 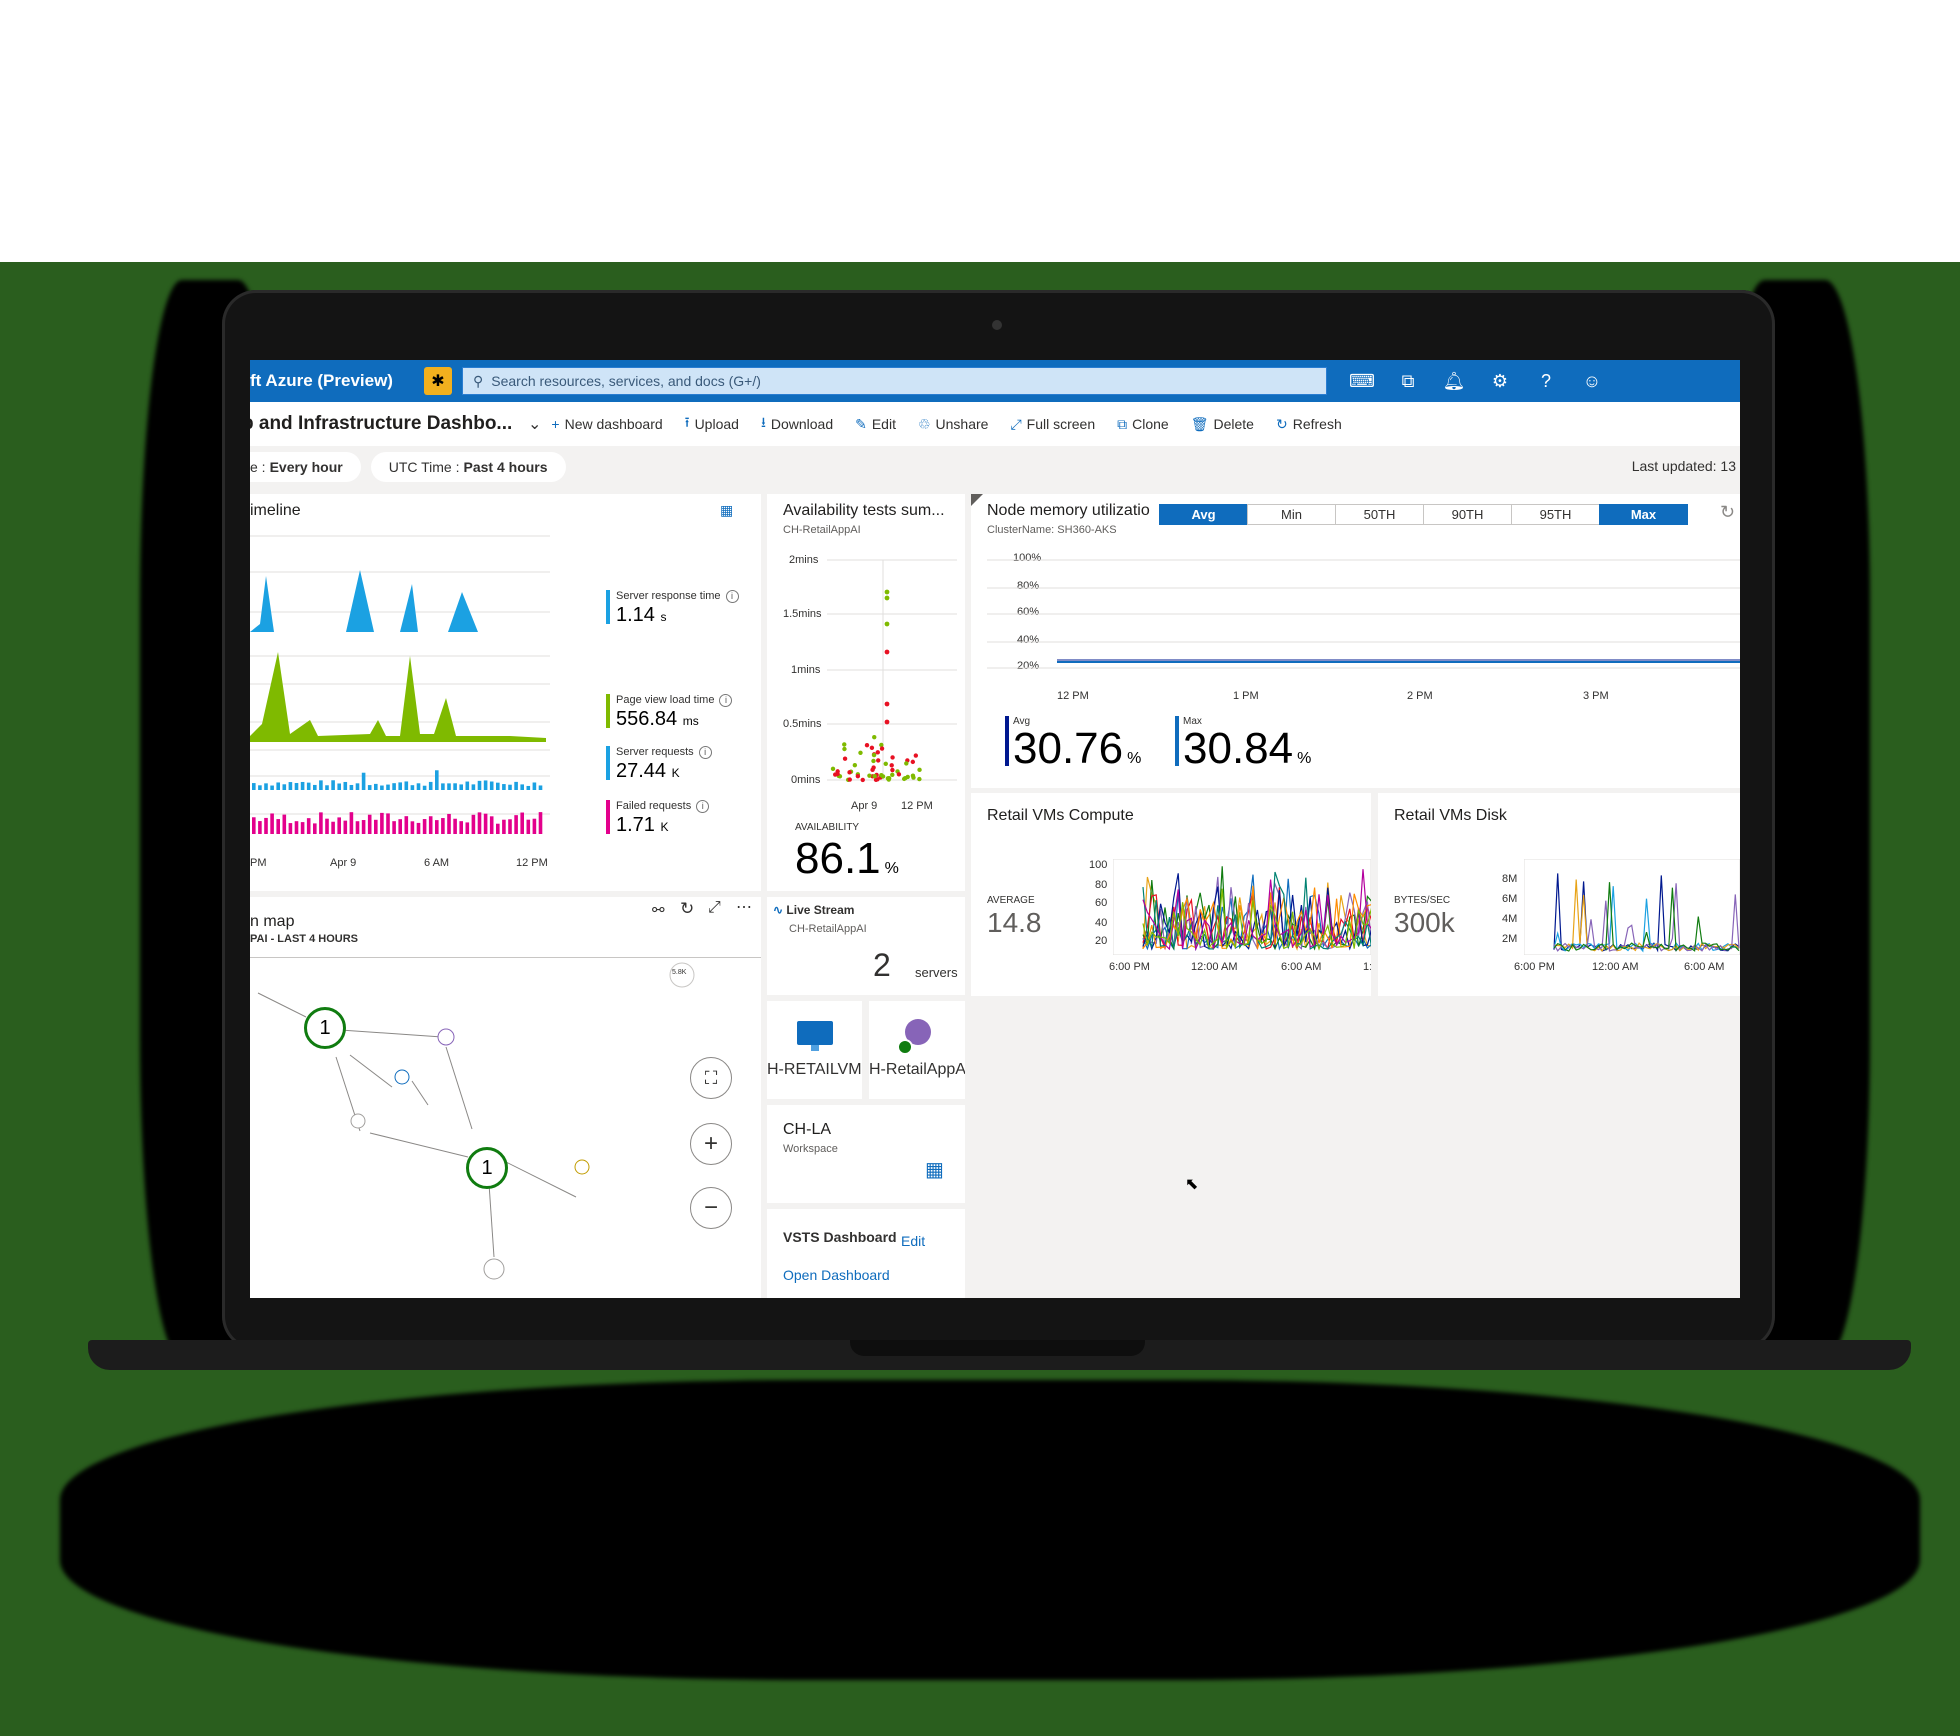 I want to click on memory-y-tick-1: 80%, so click(x=1028, y=586).